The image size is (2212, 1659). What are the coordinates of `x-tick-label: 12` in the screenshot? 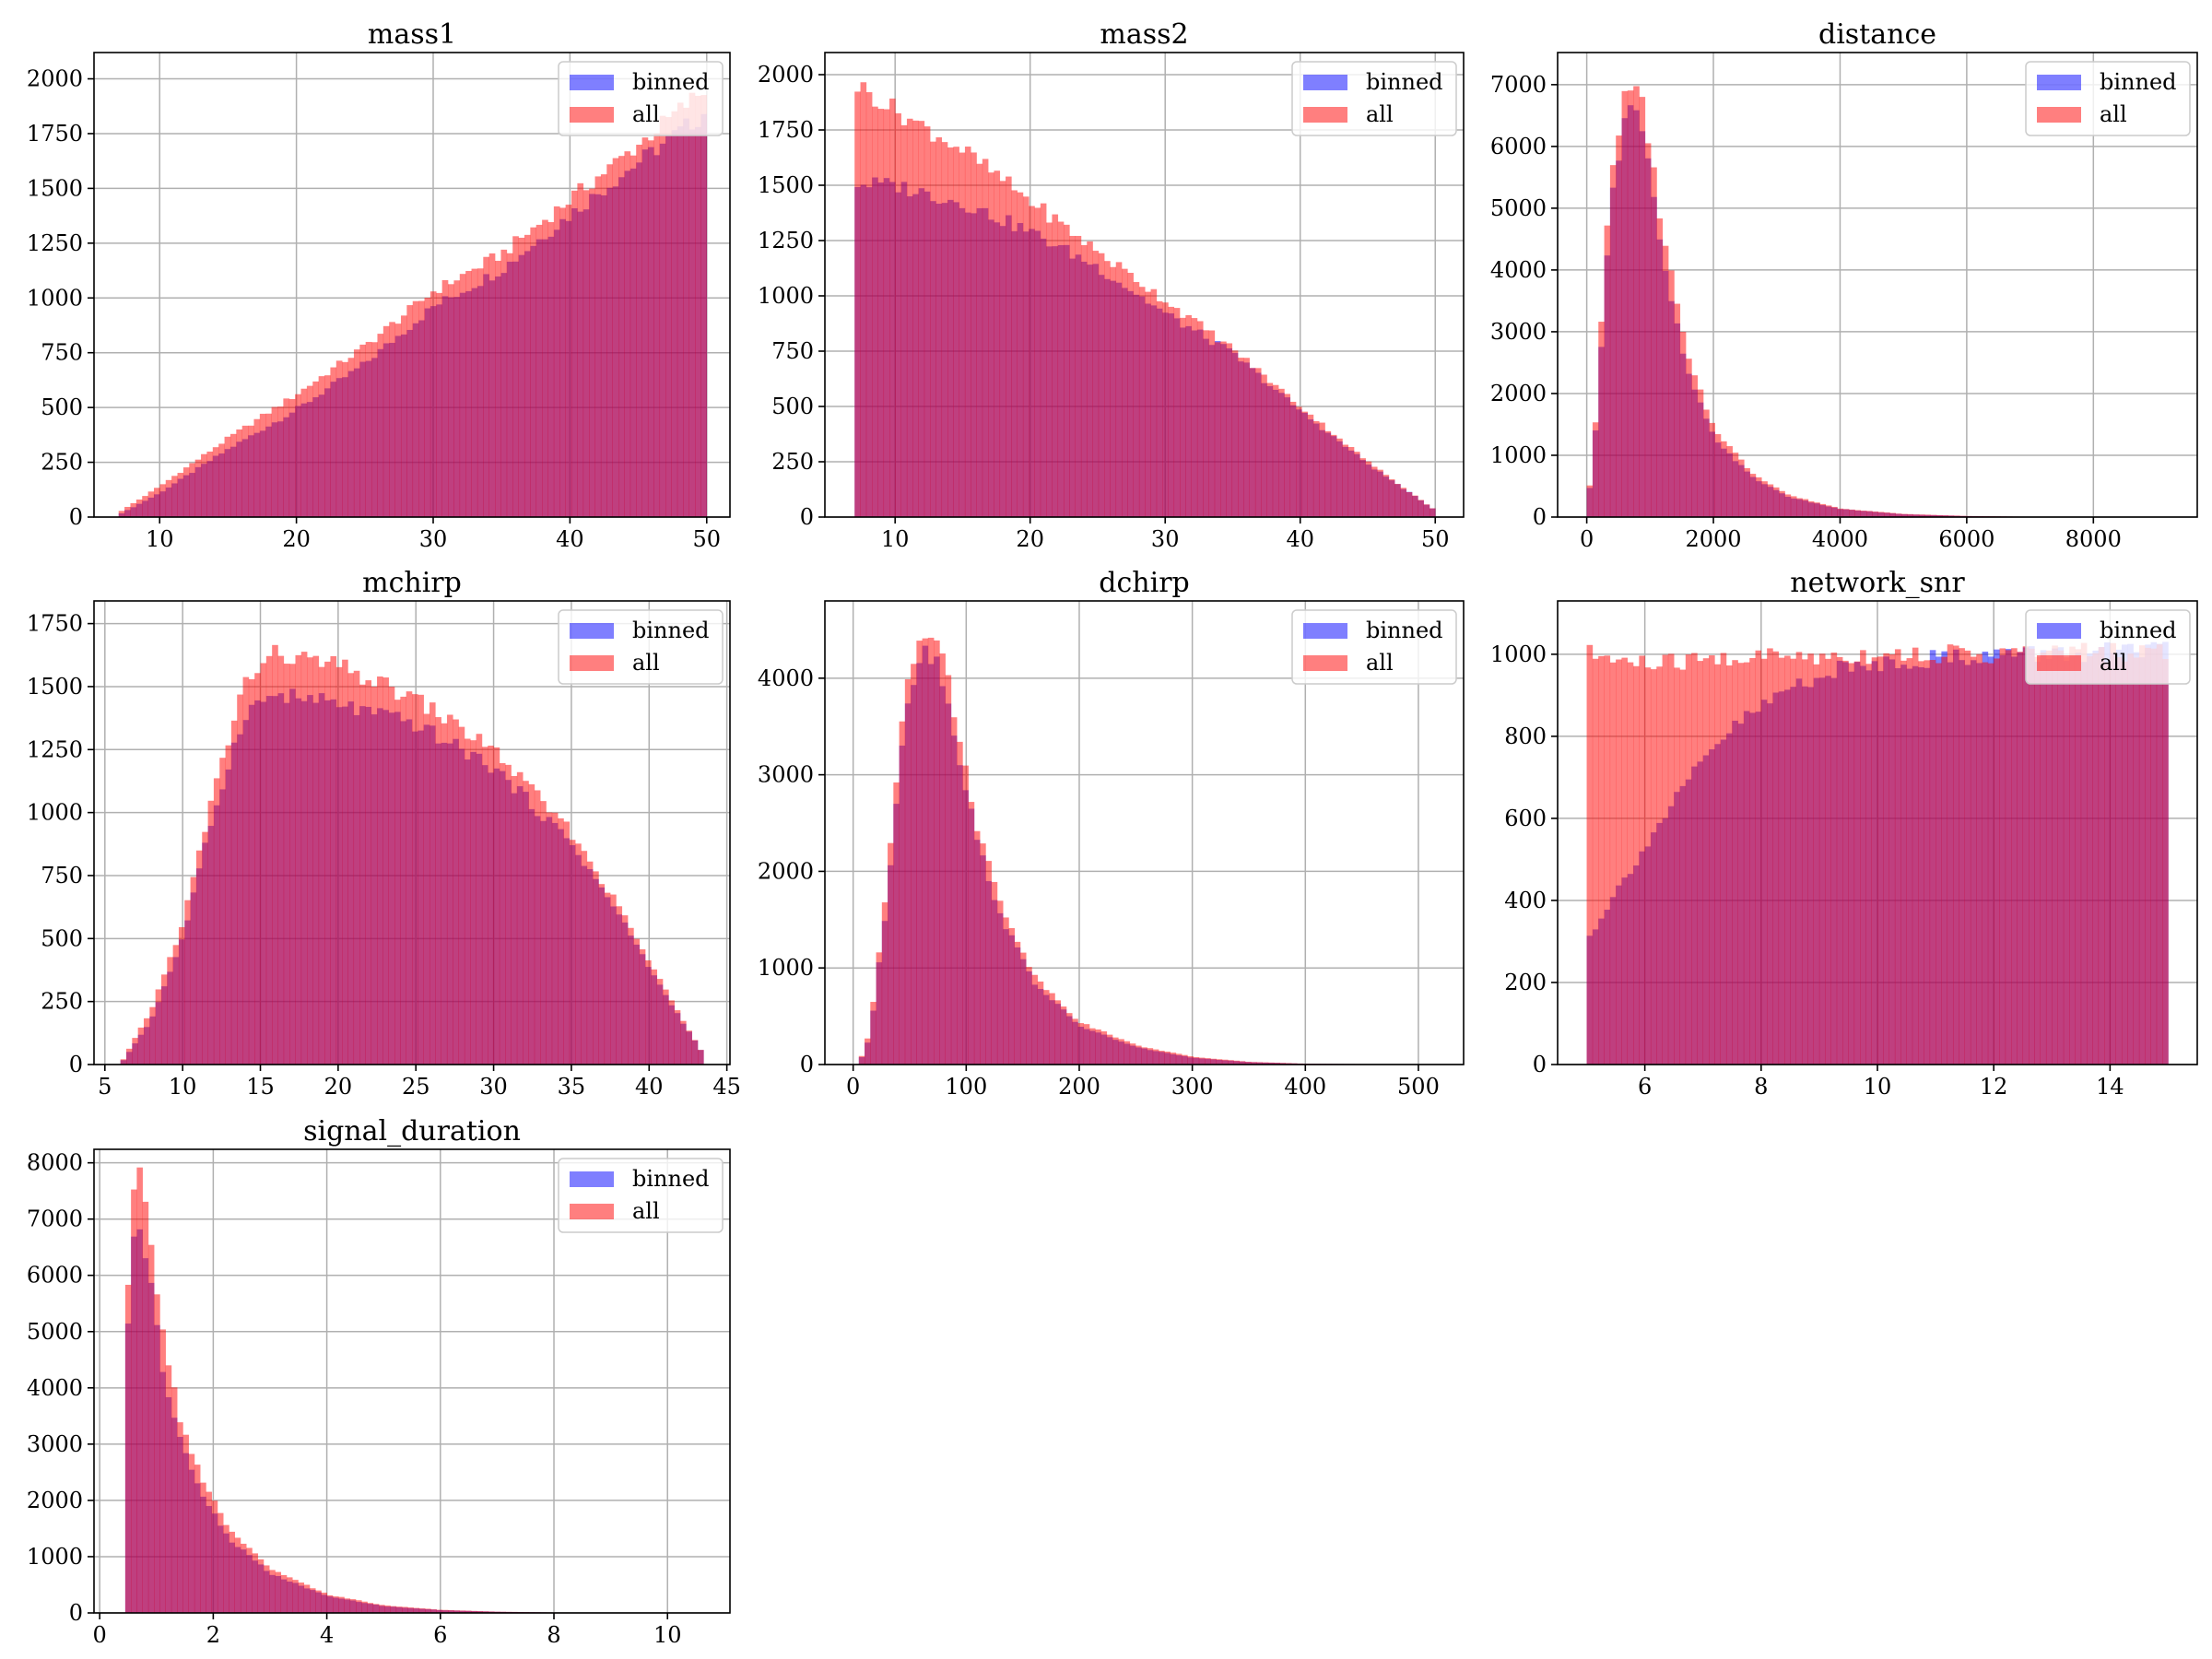 It's located at (1994, 1087).